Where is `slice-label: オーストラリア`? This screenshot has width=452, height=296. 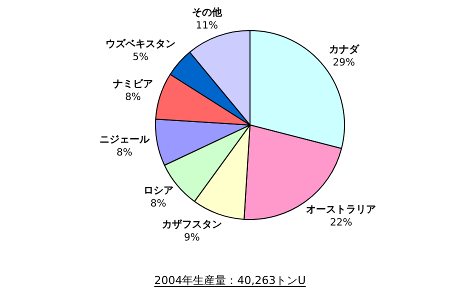
slice-label: オーストラリア is located at coordinates (341, 210).